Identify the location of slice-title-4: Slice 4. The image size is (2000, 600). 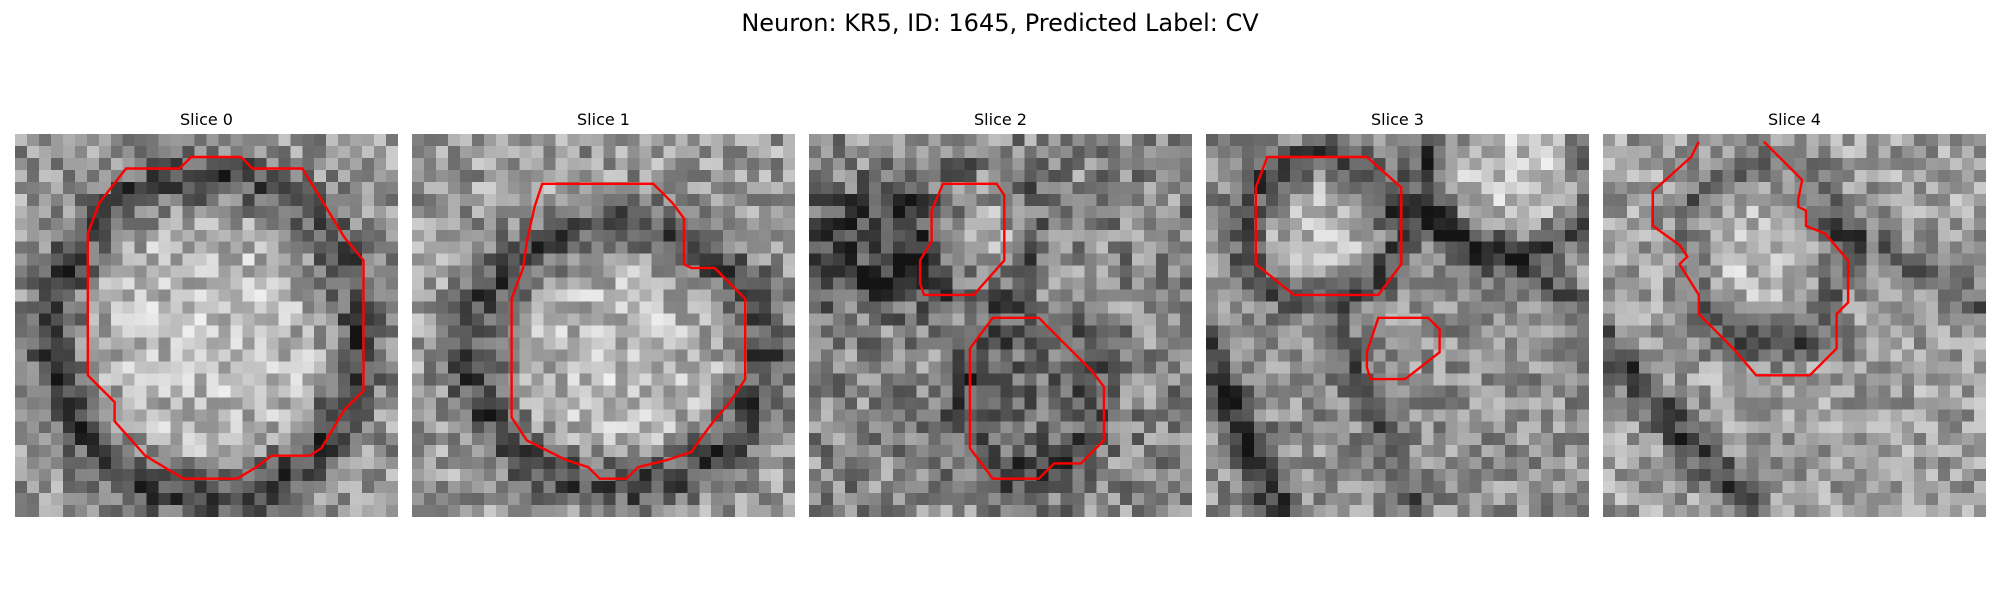
(1794, 119).